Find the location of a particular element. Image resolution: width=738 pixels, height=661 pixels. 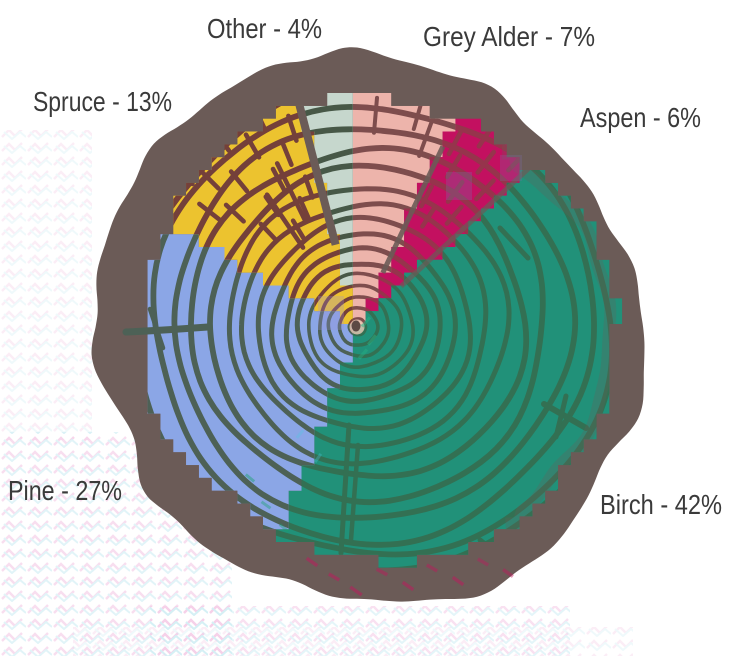

svg-text: Other - 4% is located at coordinates (264, 28).